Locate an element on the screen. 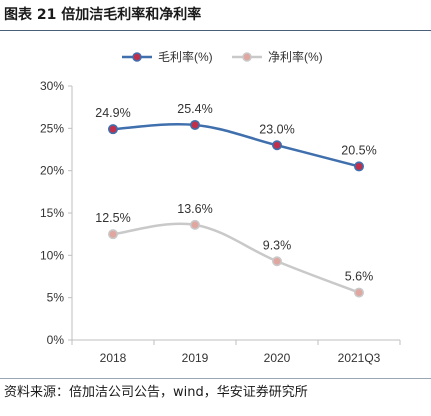 The width and height of the screenshot is (431, 416). net-value-label: 13.6% is located at coordinates (194, 209).